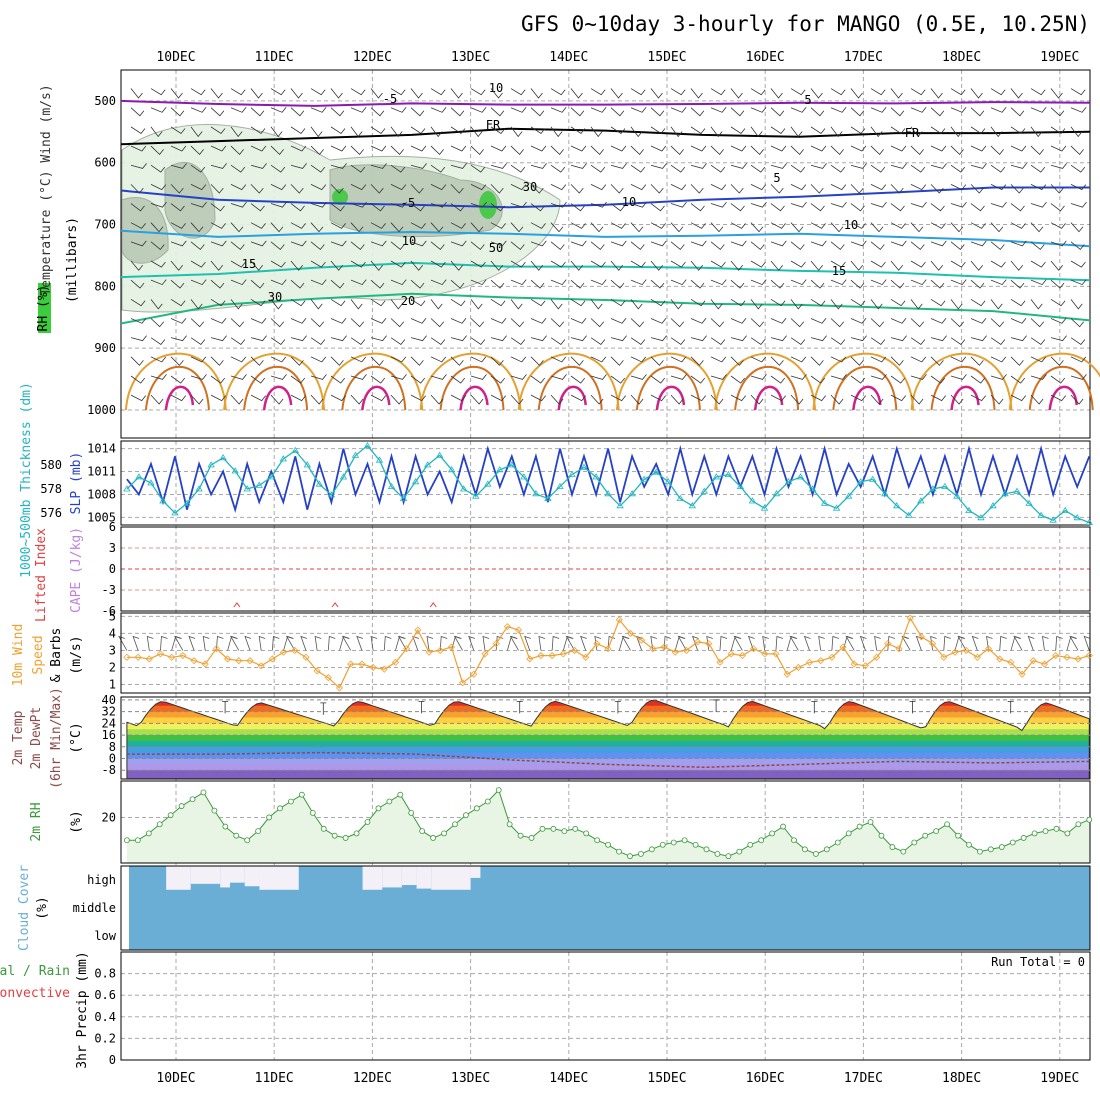  I want to click on wind-speed-line, so click(608, 652).